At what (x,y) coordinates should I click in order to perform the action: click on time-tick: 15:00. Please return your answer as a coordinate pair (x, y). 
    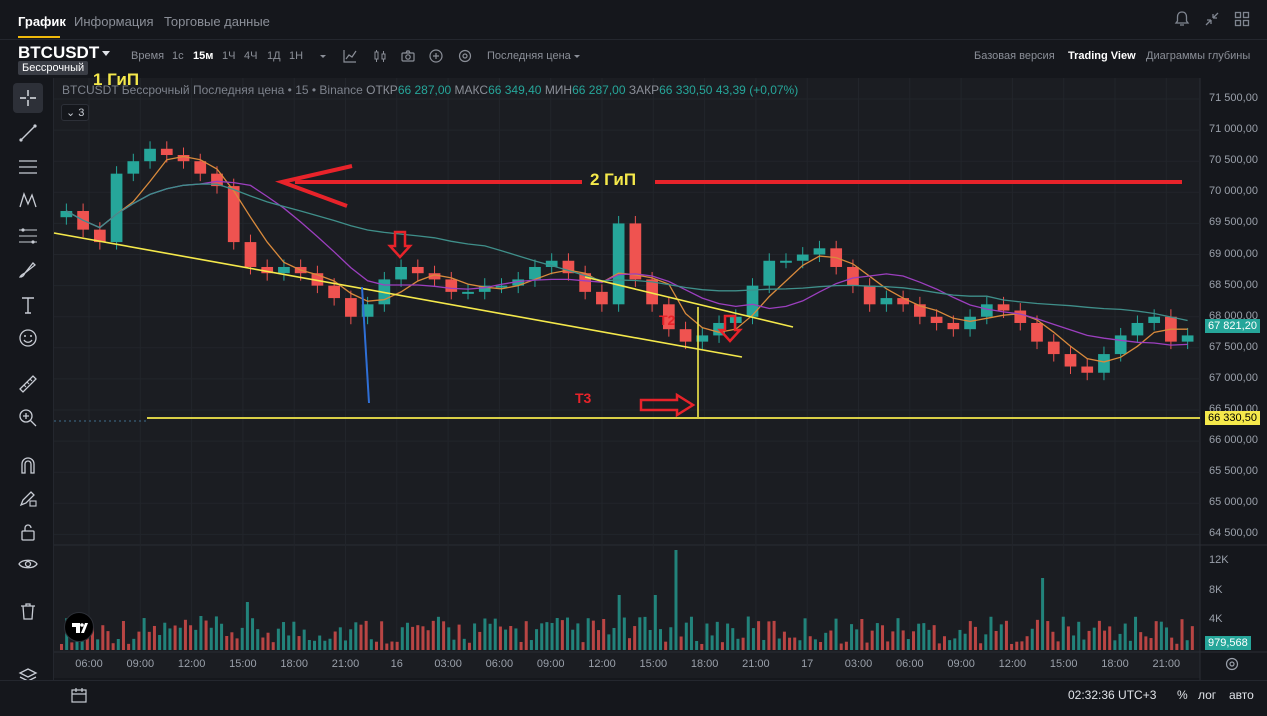
    Looking at the image, I should click on (1063, 664).